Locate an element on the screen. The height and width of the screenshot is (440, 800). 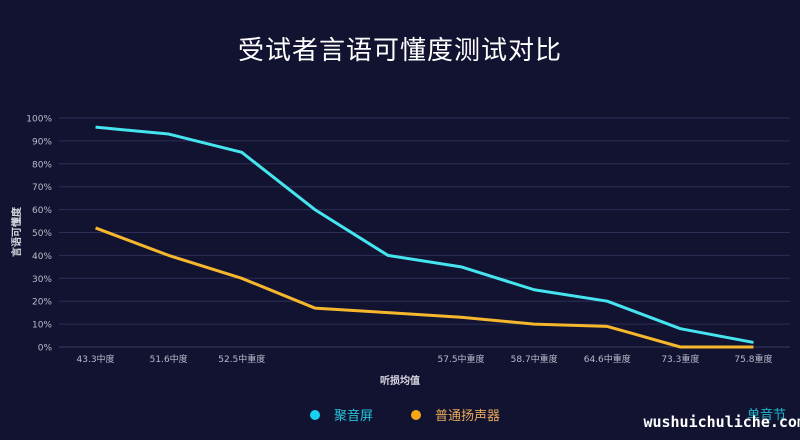
x-tick-label: 51.6中度 is located at coordinates (169, 359).